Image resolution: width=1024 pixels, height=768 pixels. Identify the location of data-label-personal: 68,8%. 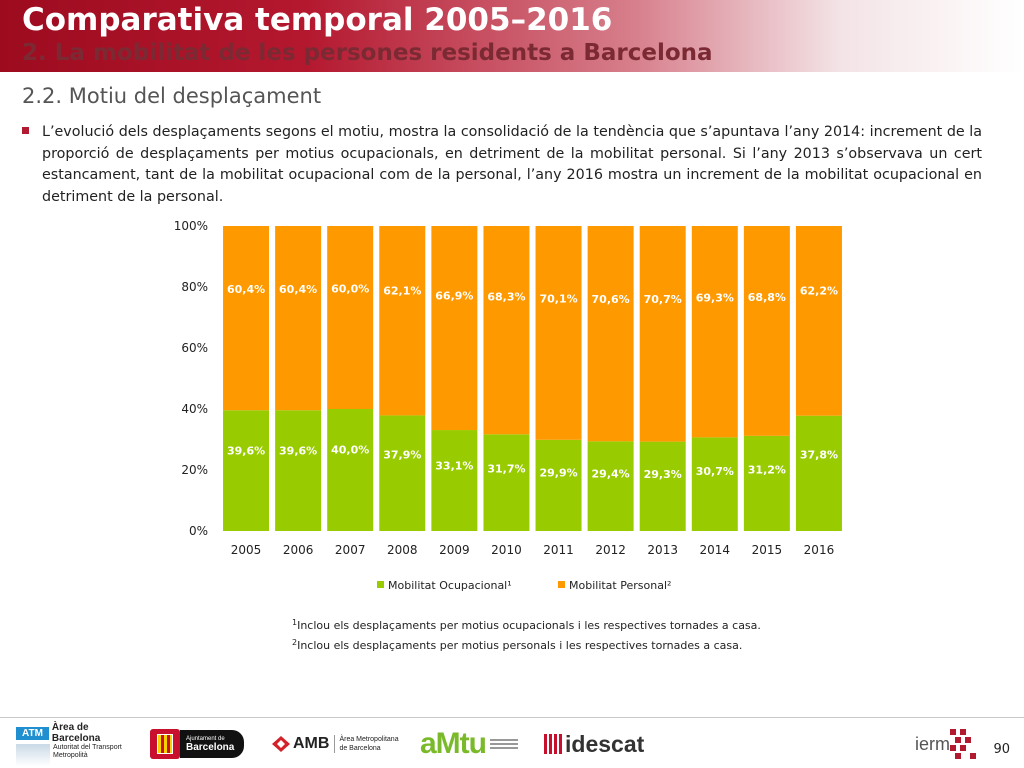
(767, 297).